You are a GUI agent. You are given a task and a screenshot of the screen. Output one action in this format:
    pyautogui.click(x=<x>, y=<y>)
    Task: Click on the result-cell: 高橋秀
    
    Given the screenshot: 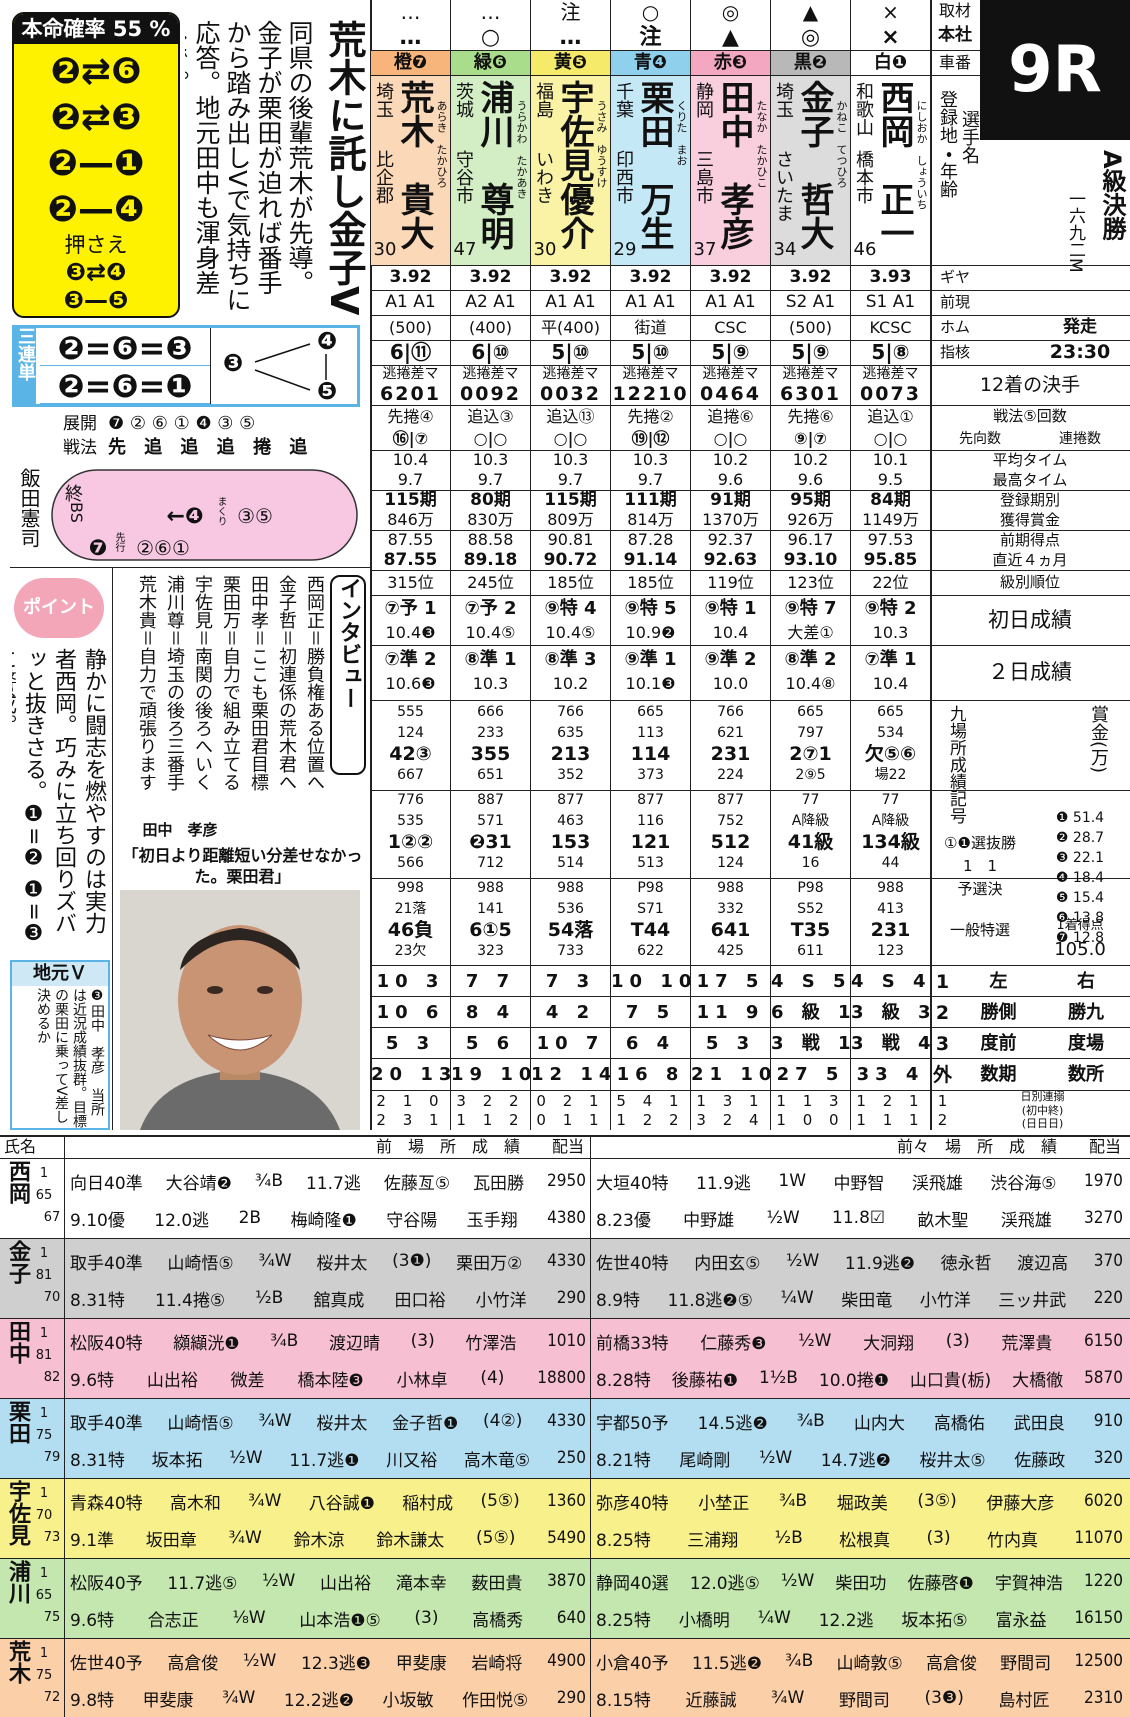 What is the action you would take?
    pyautogui.click(x=498, y=1620)
    